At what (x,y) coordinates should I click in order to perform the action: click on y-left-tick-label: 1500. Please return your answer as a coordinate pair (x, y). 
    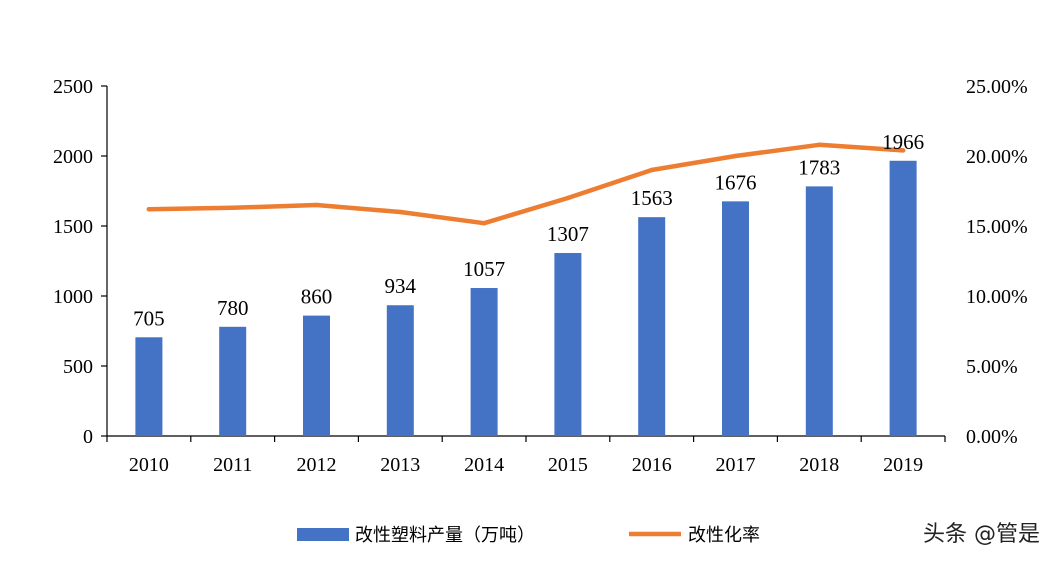
    Looking at the image, I should click on (73, 227).